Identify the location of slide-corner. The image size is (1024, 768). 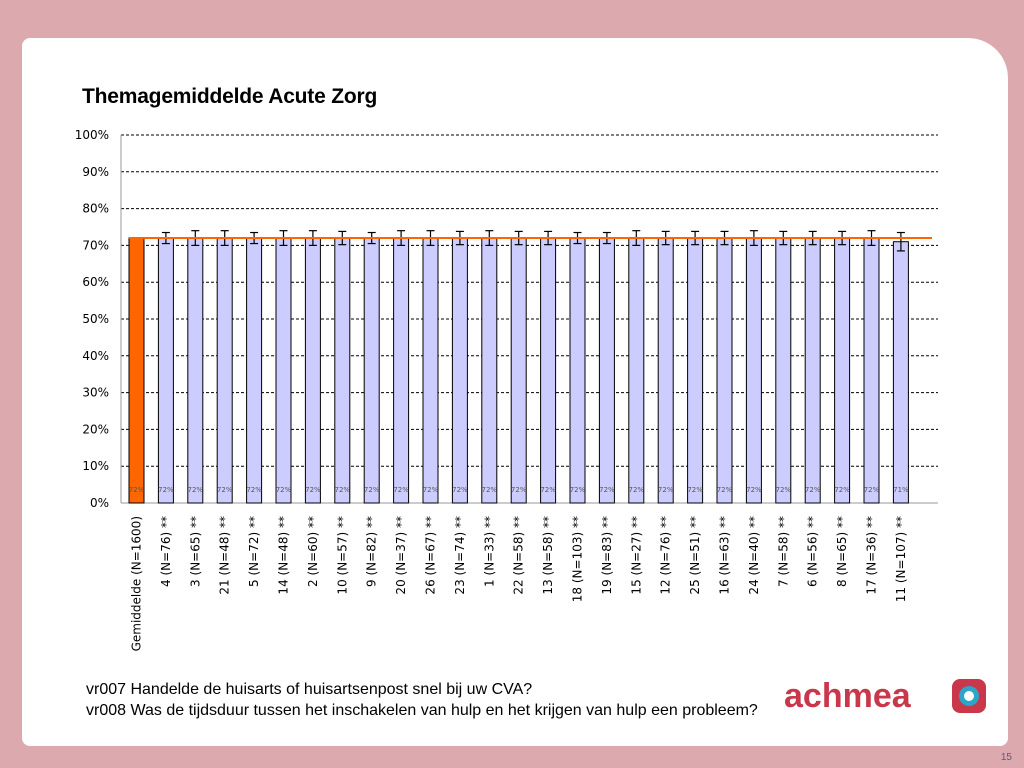
(988, 58).